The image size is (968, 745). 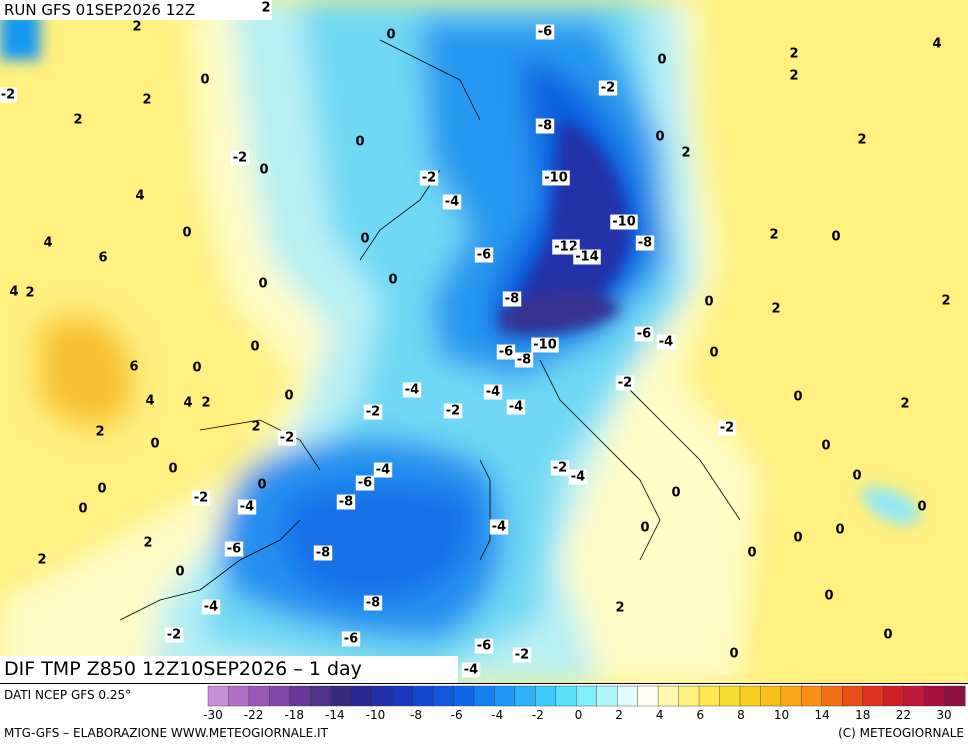 I want to click on colorbar-tick-label: -14, so click(x=335, y=715).